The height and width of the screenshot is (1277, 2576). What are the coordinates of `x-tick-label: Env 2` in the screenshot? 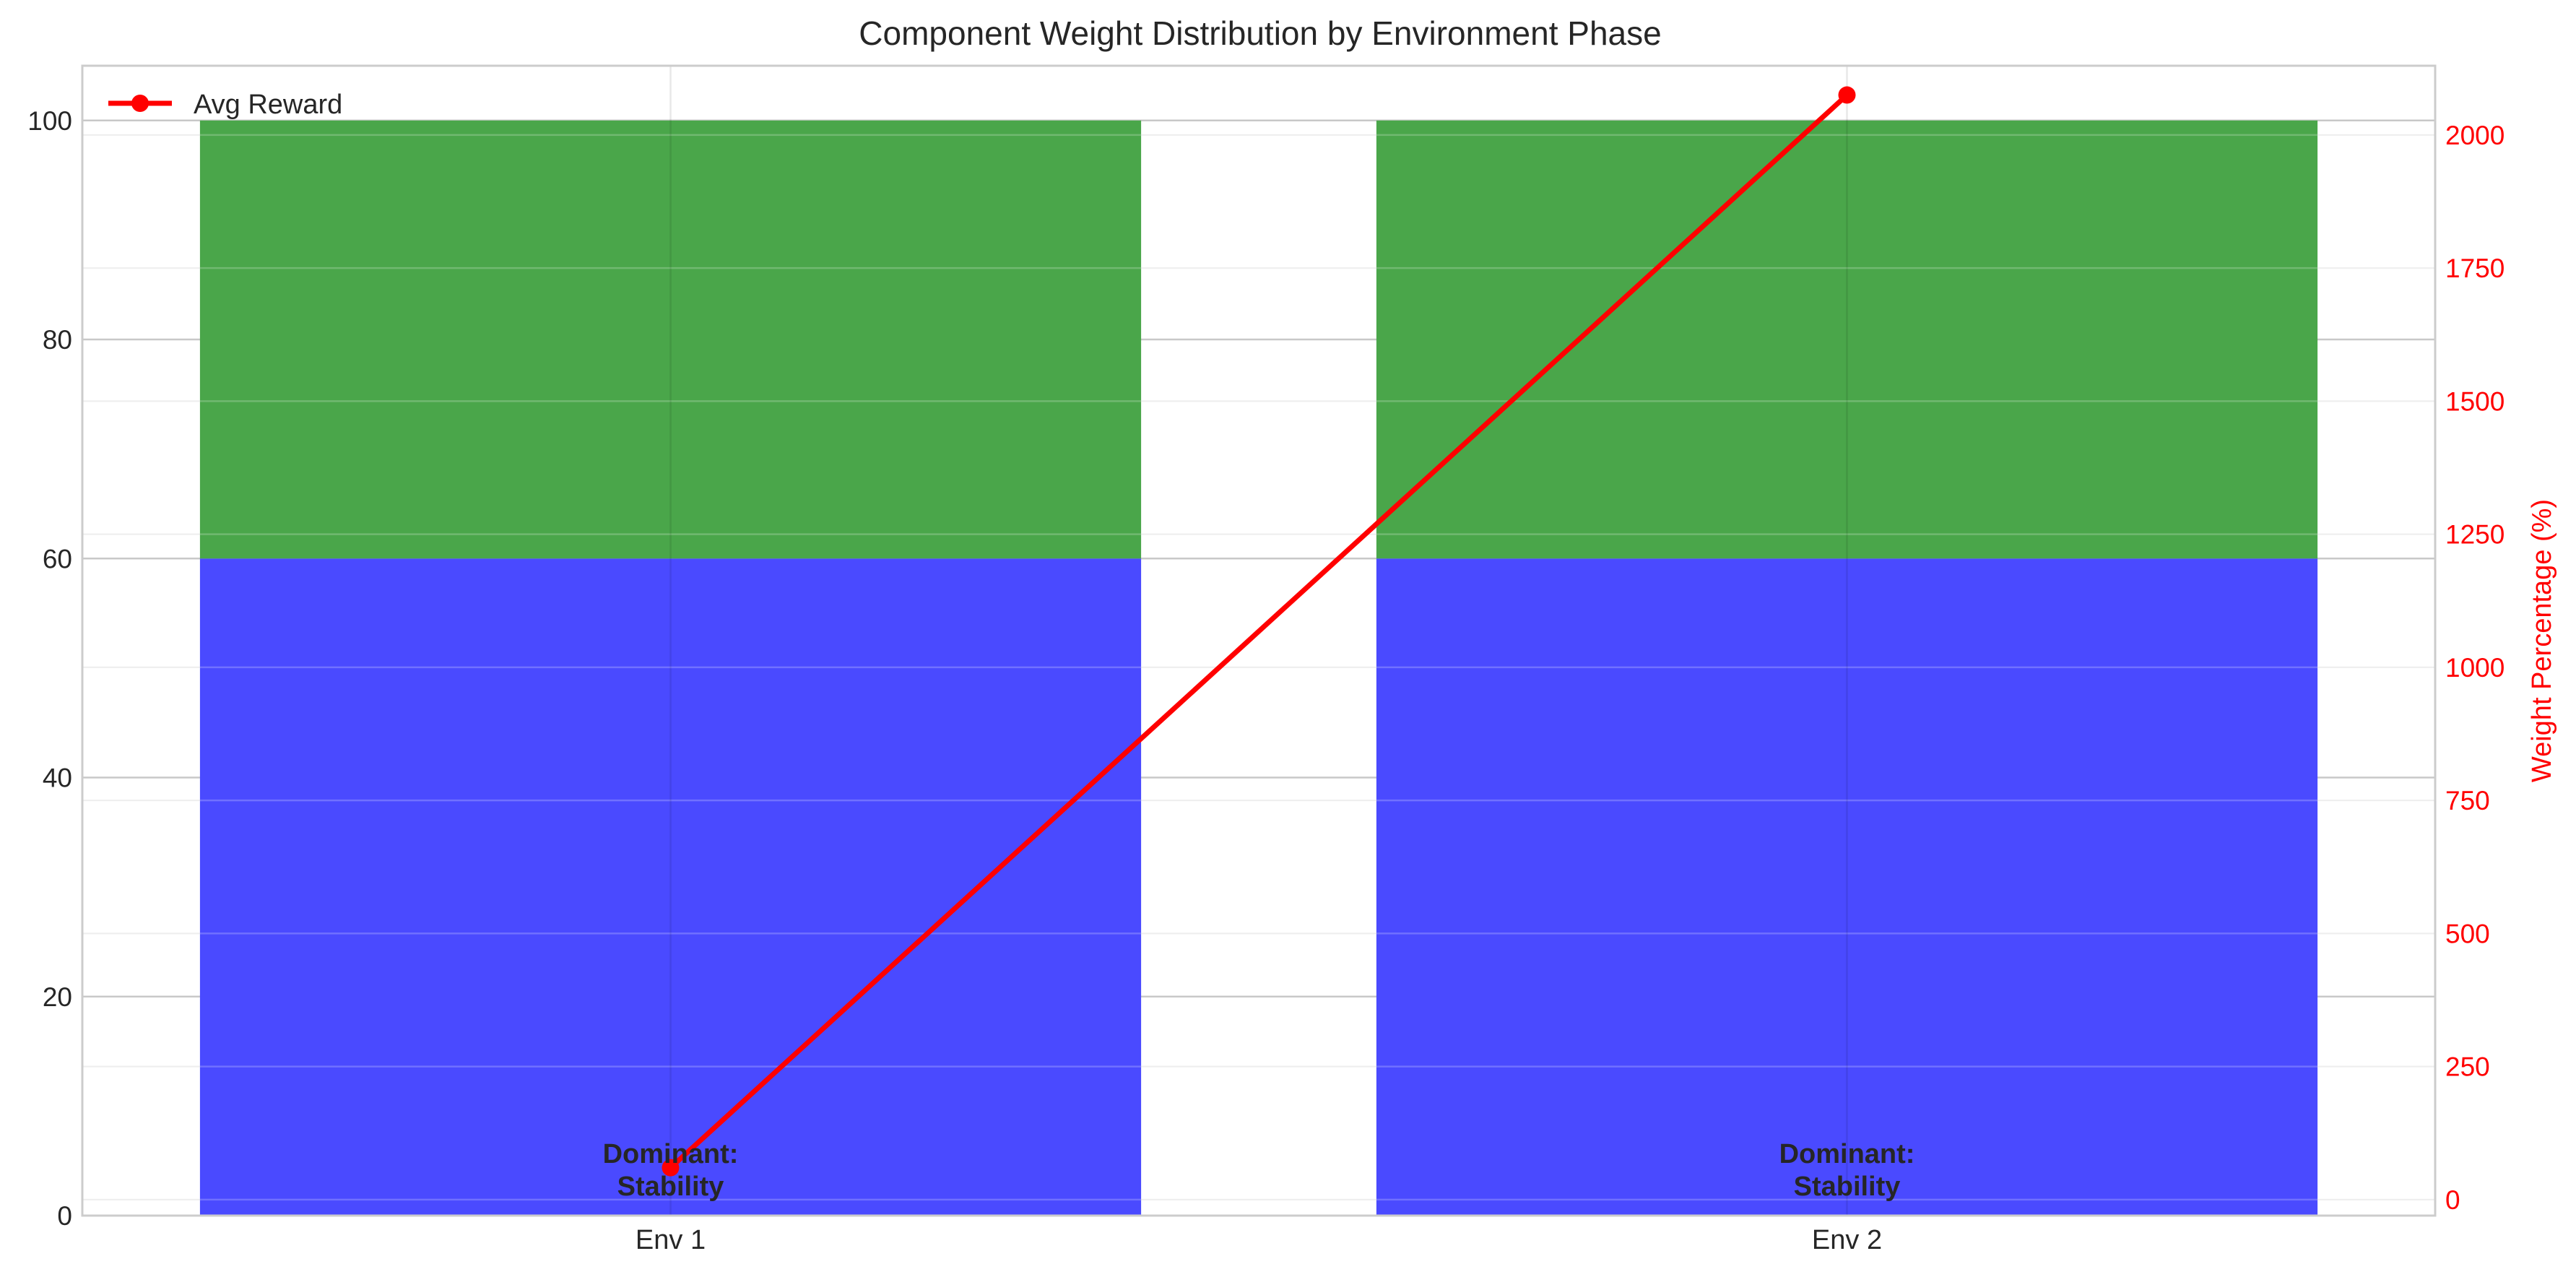 It's located at (1847, 1240).